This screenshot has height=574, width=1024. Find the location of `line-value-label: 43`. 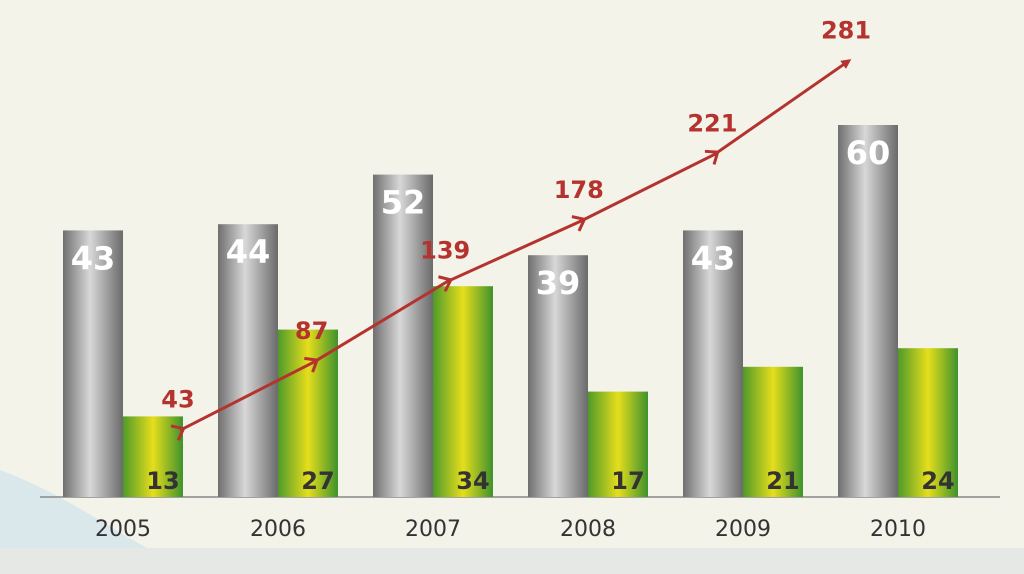

line-value-label: 43 is located at coordinates (177, 399).